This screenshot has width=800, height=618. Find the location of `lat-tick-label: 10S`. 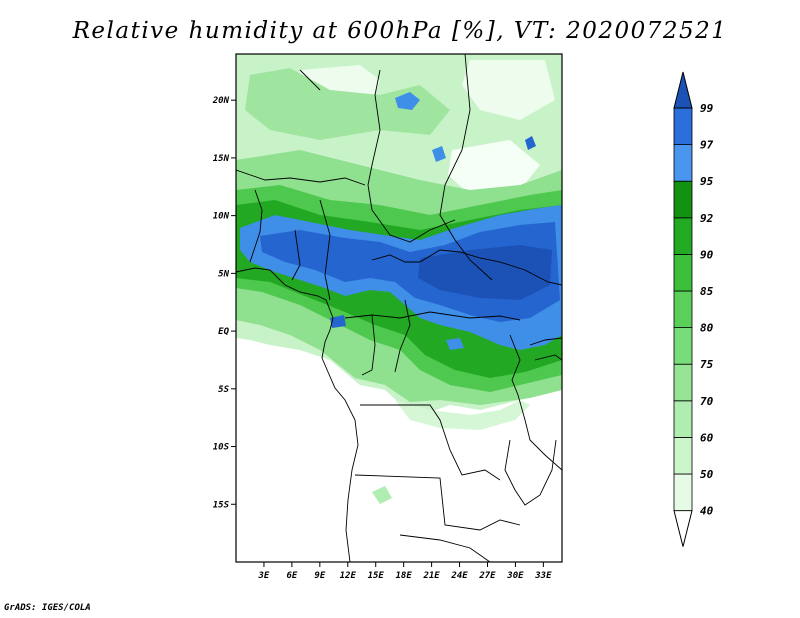

lat-tick-label: 10S is located at coordinates (221, 448).